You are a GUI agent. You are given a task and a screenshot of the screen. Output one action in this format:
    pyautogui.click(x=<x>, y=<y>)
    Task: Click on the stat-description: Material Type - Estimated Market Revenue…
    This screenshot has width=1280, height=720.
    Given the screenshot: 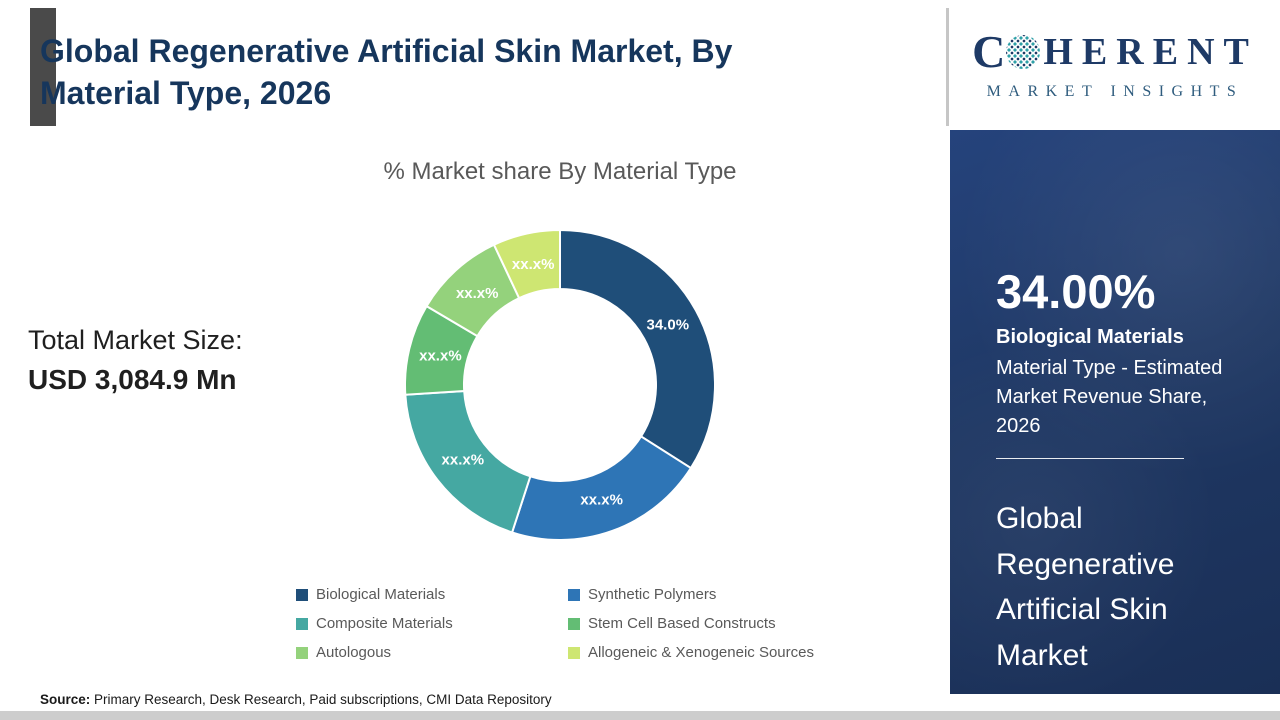 What is the action you would take?
    pyautogui.click(x=1109, y=397)
    